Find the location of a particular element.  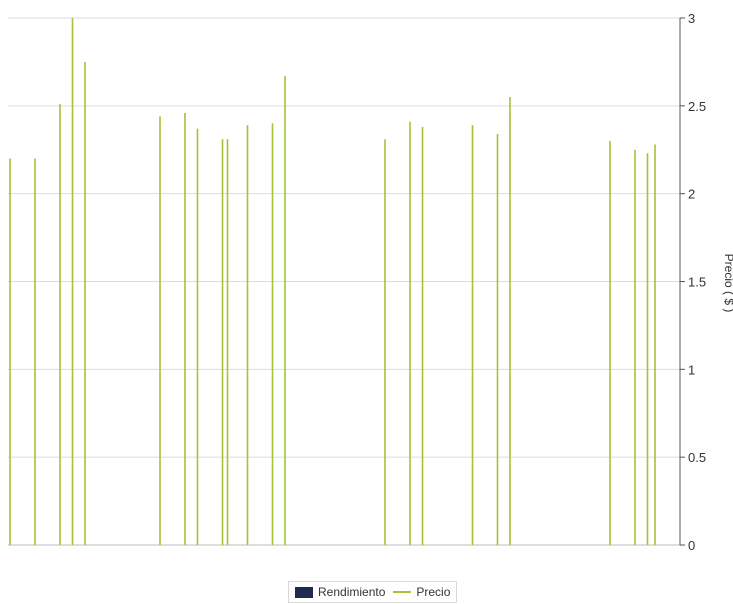

y-axis: 0 0.5 1 1.5 2 2.5 3 is located at coordinates (693, 282).